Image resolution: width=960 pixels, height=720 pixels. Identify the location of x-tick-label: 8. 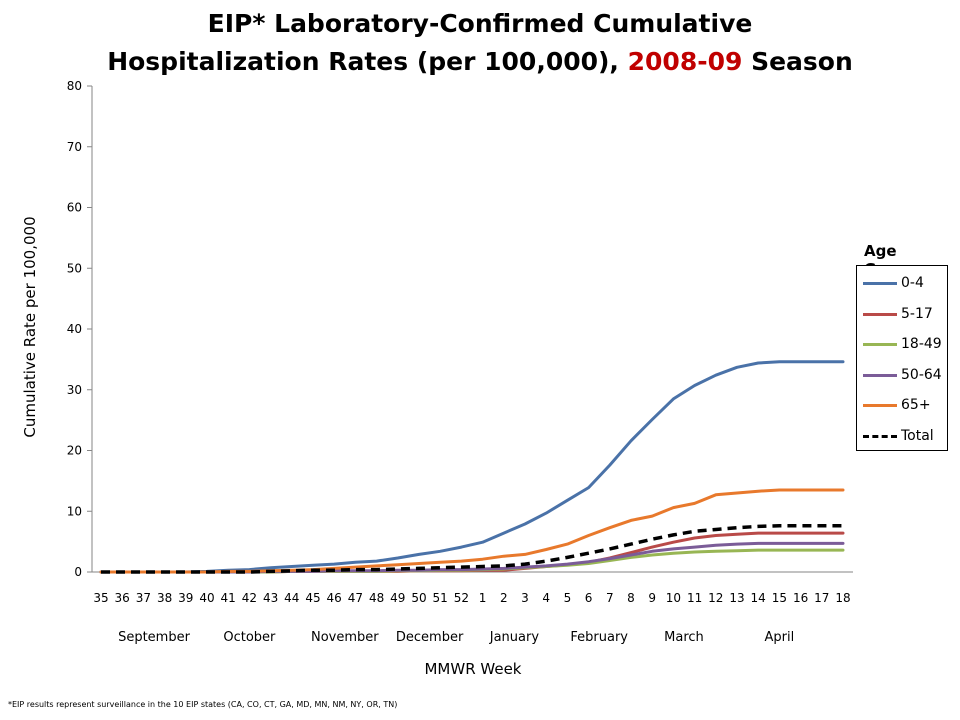
(631, 598).